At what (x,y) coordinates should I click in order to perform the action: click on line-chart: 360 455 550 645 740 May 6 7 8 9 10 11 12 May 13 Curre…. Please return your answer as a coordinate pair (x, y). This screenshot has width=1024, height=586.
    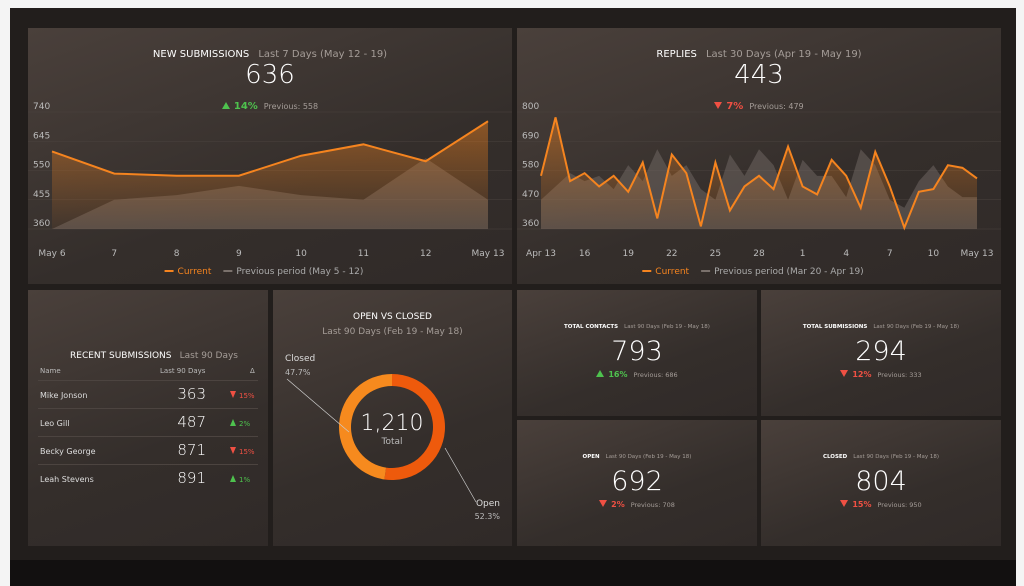
    Looking at the image, I should click on (270, 189).